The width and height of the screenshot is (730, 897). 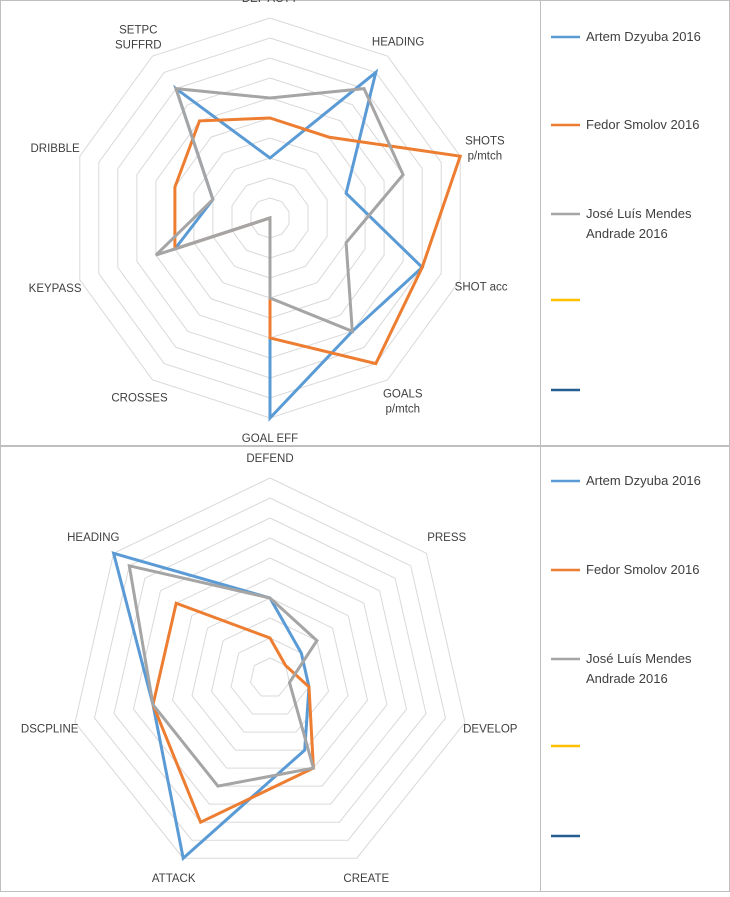 What do you see at coordinates (269, 459) in the screenshot?
I see `axis-label-defend: DEFEND` at bounding box center [269, 459].